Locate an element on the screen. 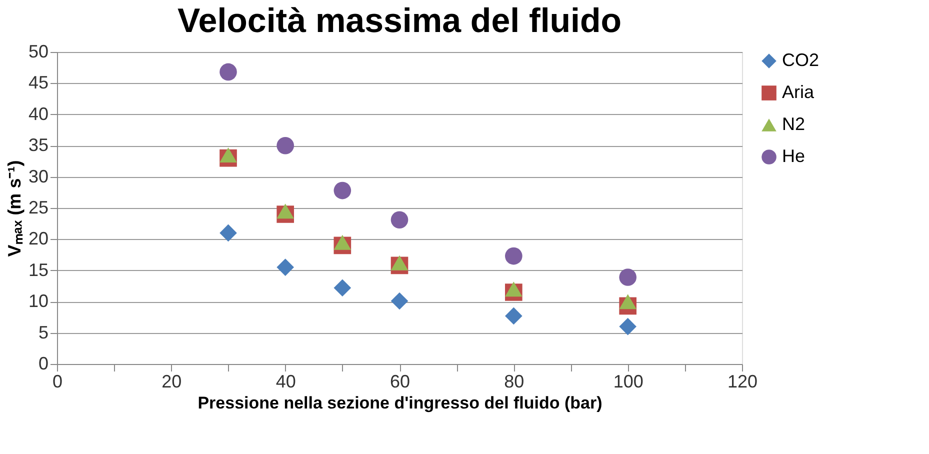  x-axis-title: Pressione nella sezione d'ingresso del fluido (bar) is located at coordinates (400, 403).